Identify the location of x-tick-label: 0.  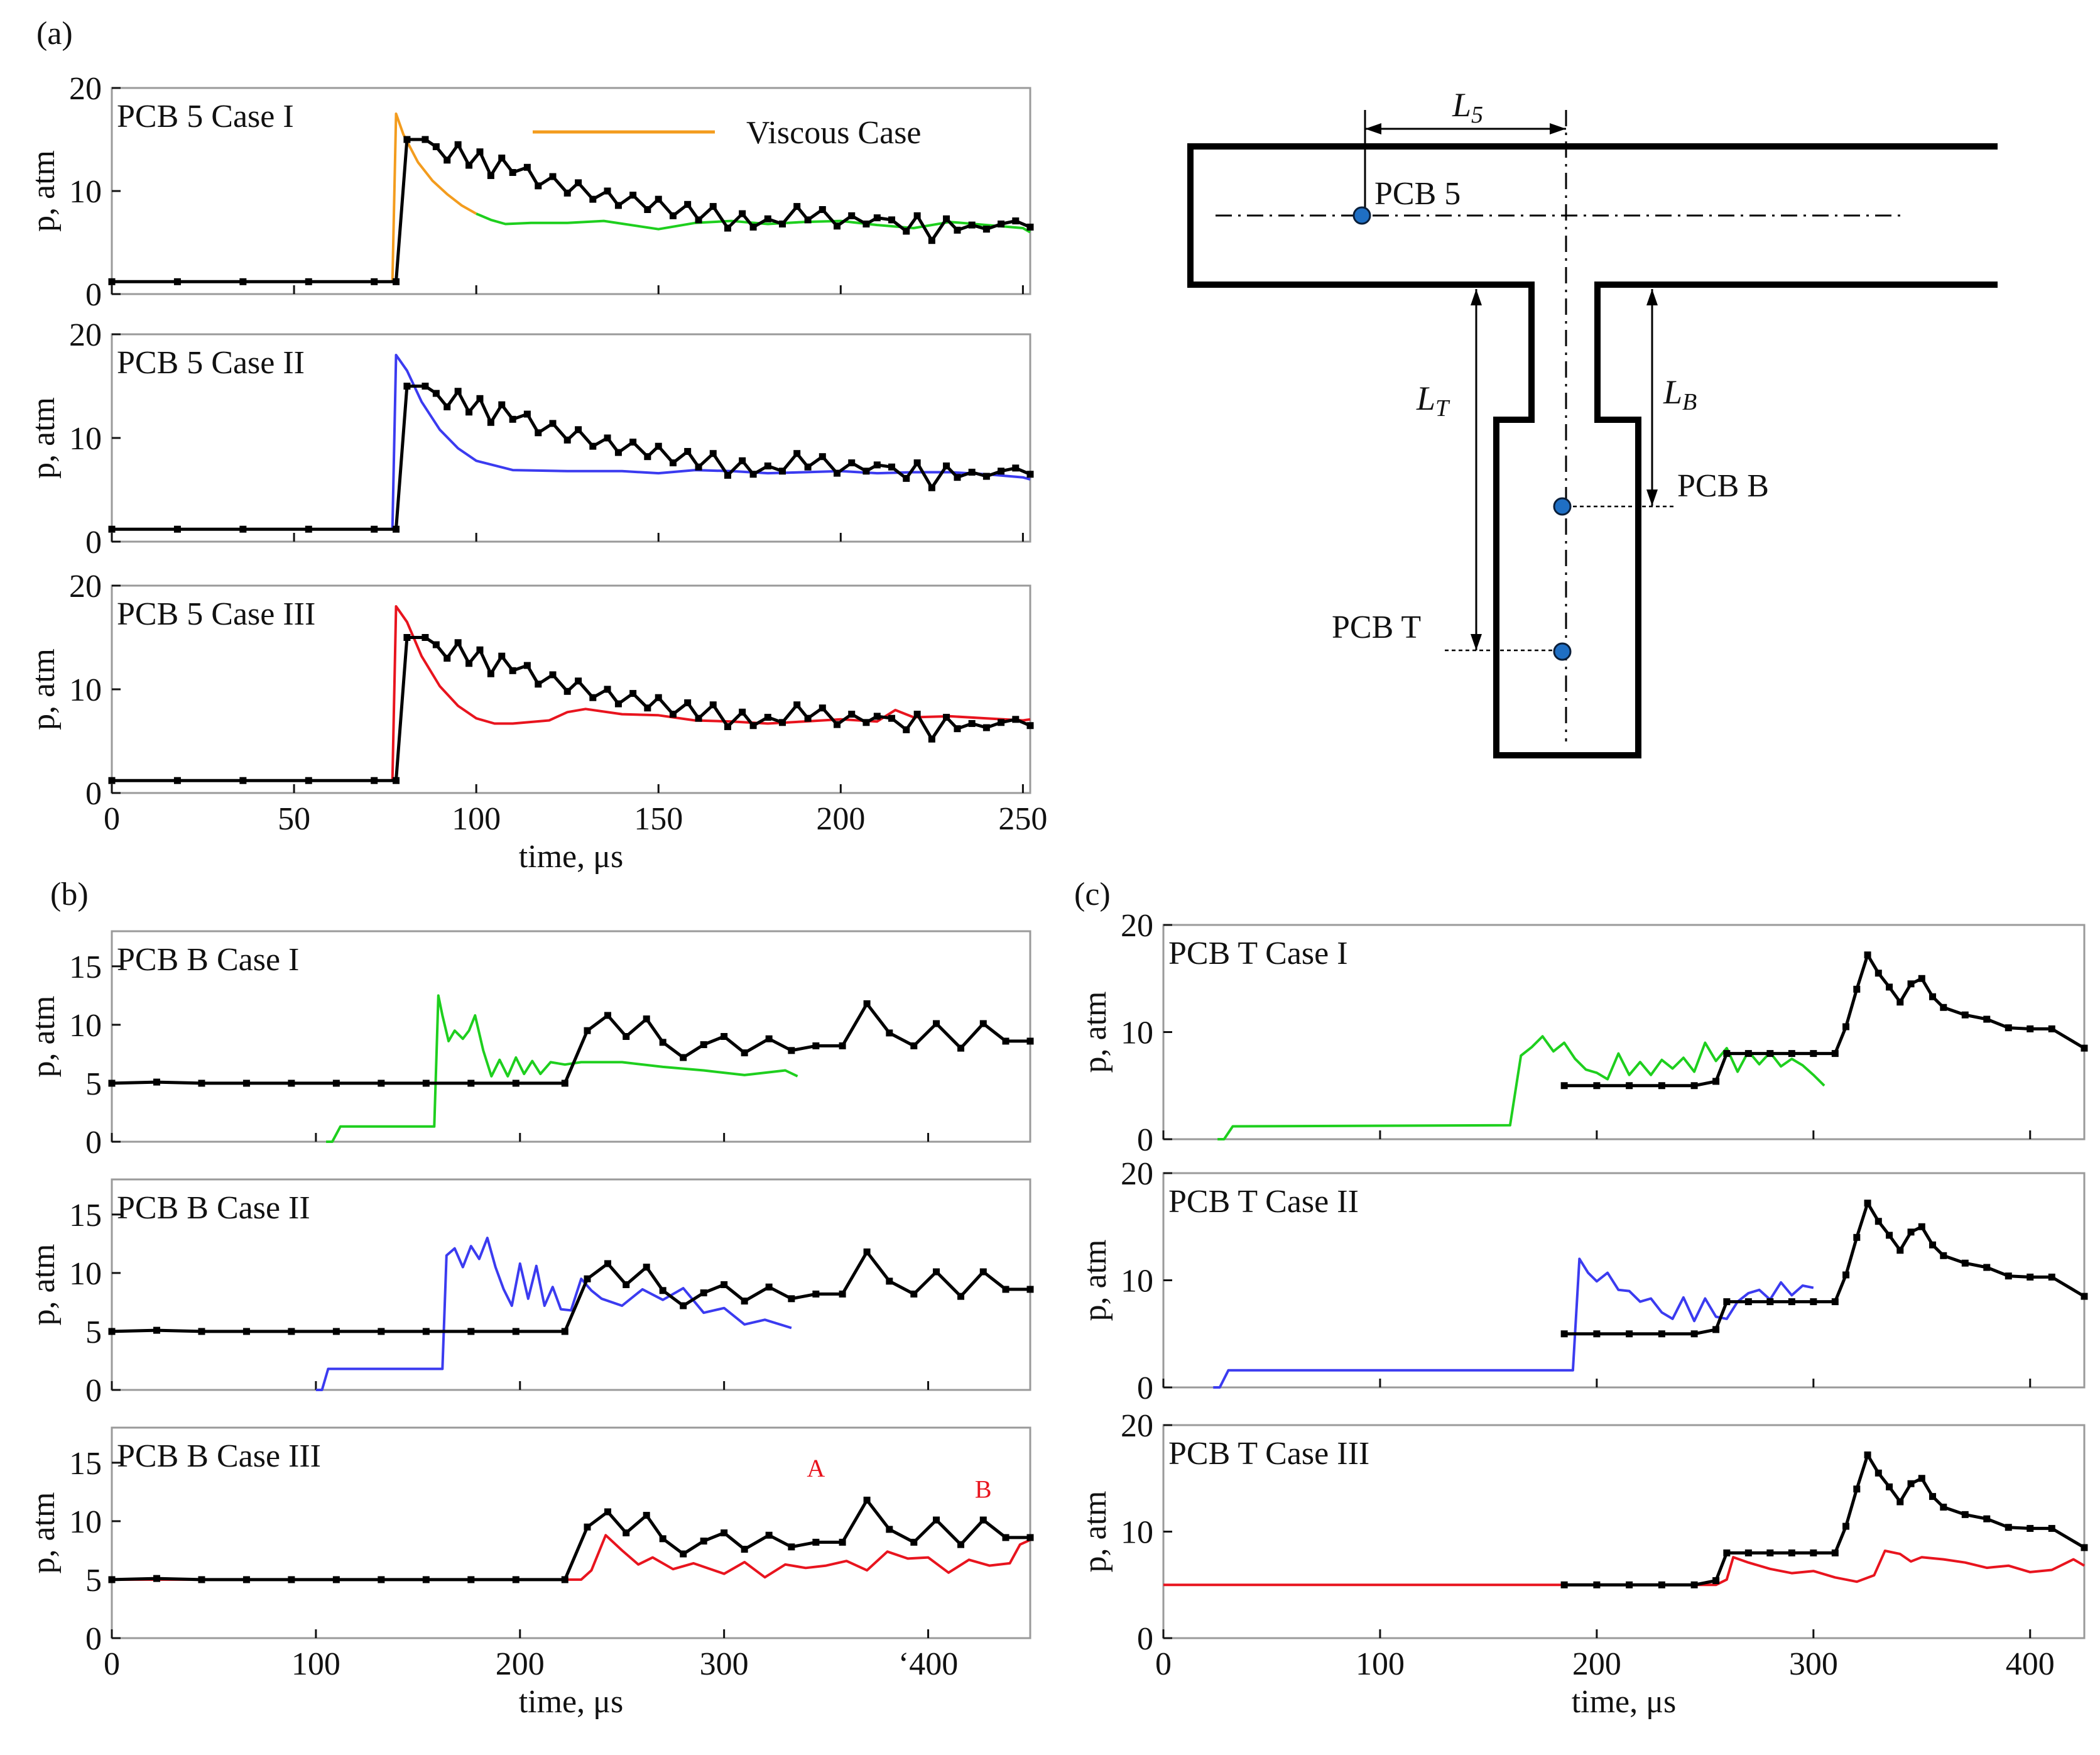
(112, 819).